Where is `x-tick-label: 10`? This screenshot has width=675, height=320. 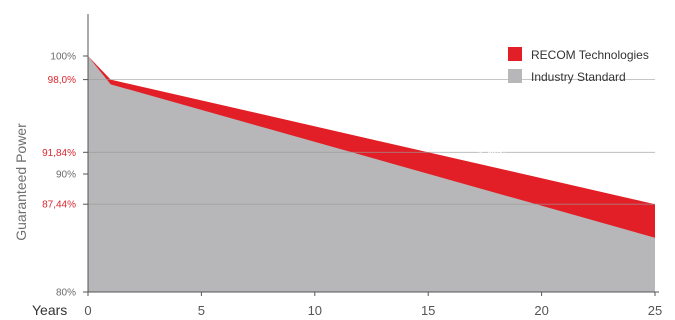
x-tick-label: 10 is located at coordinates (315, 310).